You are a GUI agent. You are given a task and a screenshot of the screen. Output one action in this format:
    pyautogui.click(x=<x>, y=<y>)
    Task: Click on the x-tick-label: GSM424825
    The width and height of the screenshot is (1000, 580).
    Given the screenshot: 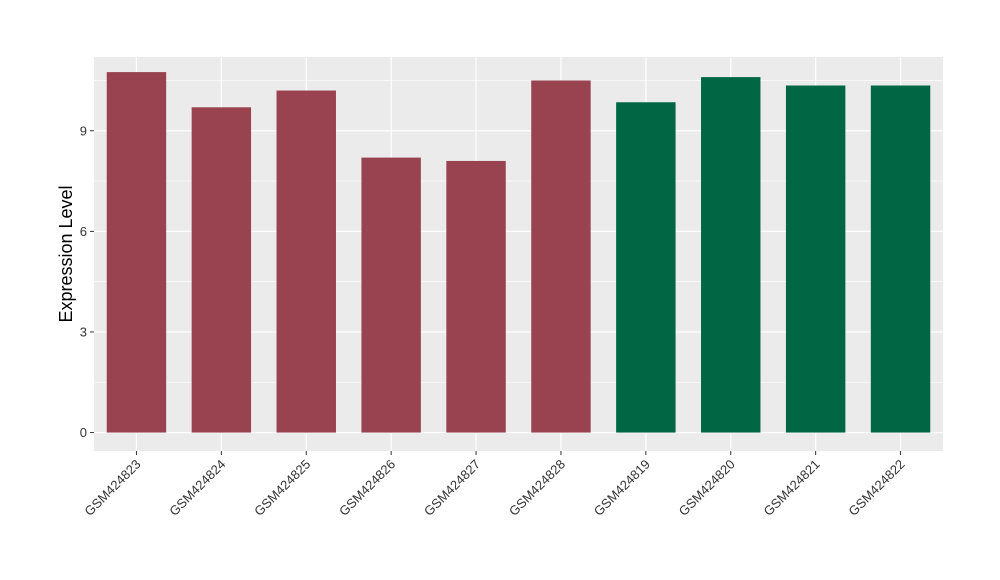 What is the action you would take?
    pyautogui.click(x=282, y=488)
    